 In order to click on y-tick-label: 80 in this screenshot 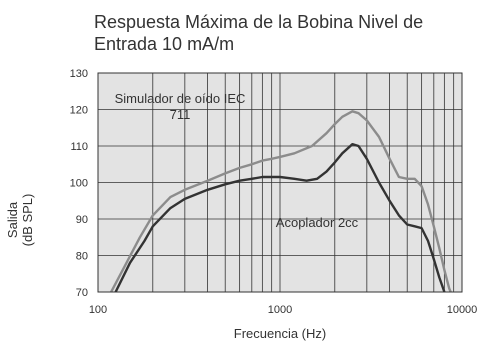, I will do `click(82, 257)`.